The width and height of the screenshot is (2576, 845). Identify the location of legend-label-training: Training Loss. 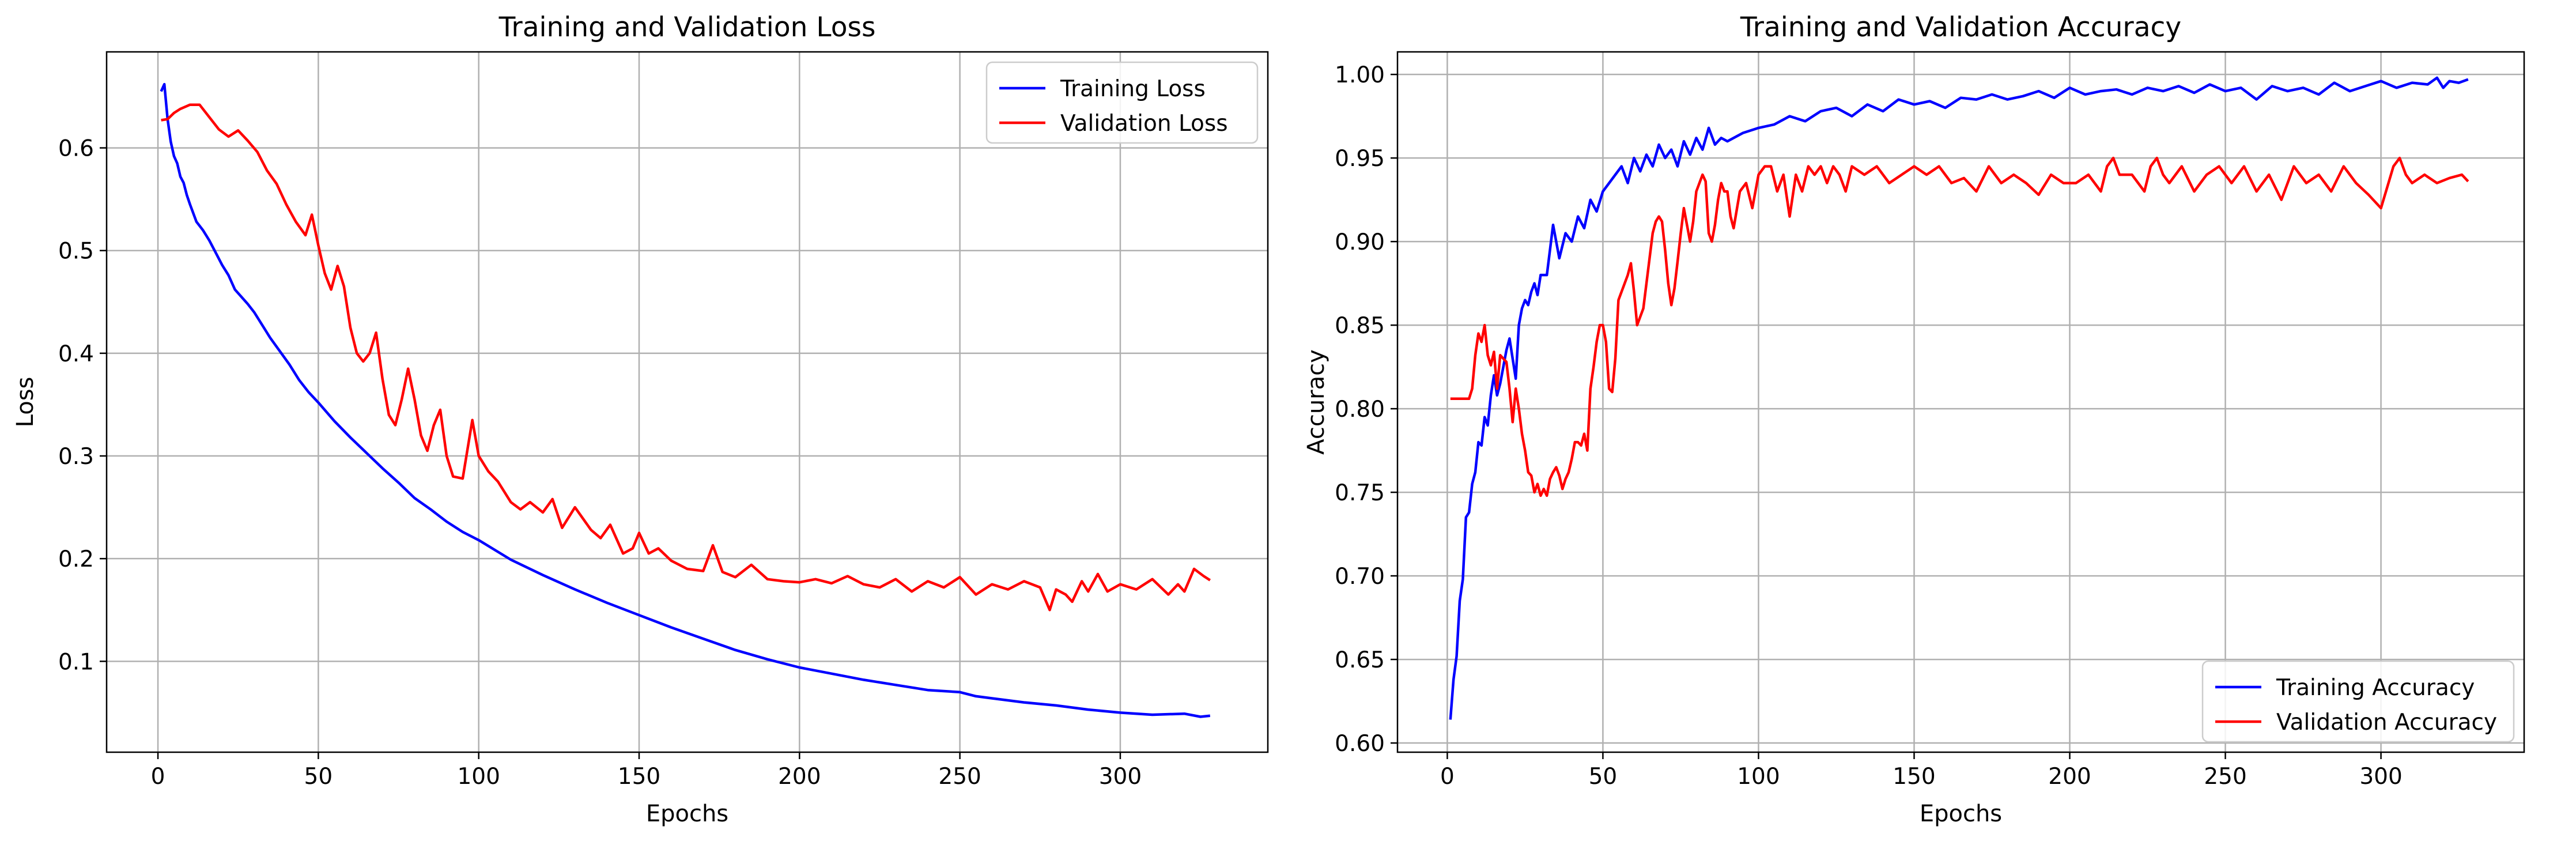
(1133, 89).